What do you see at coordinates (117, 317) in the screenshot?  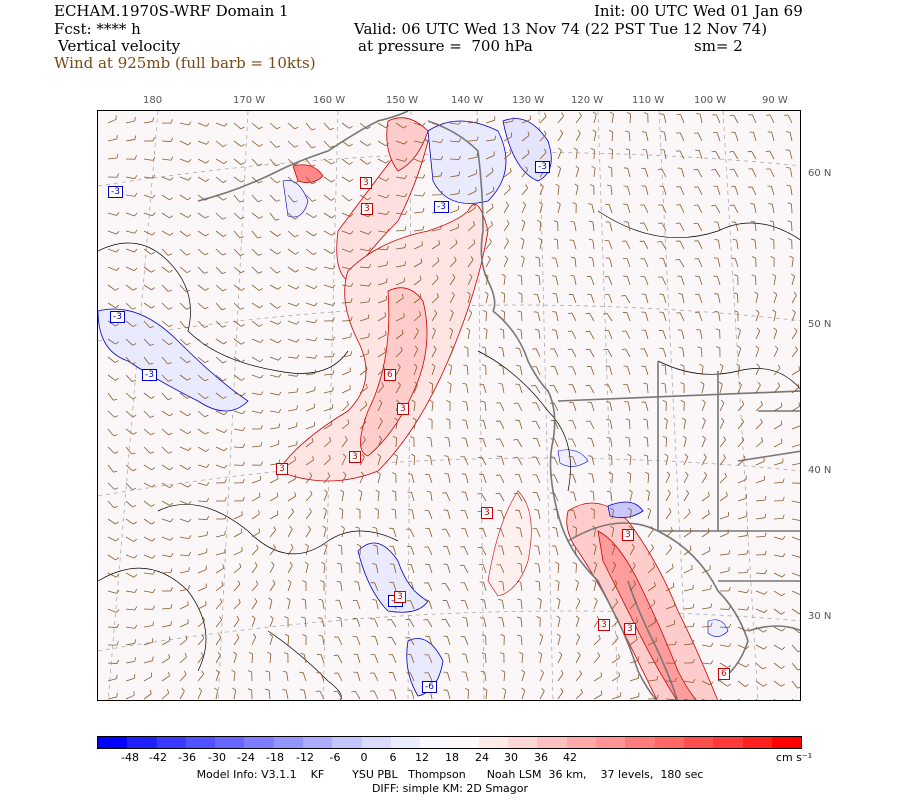 I see `negative-contour-label: -3` at bounding box center [117, 317].